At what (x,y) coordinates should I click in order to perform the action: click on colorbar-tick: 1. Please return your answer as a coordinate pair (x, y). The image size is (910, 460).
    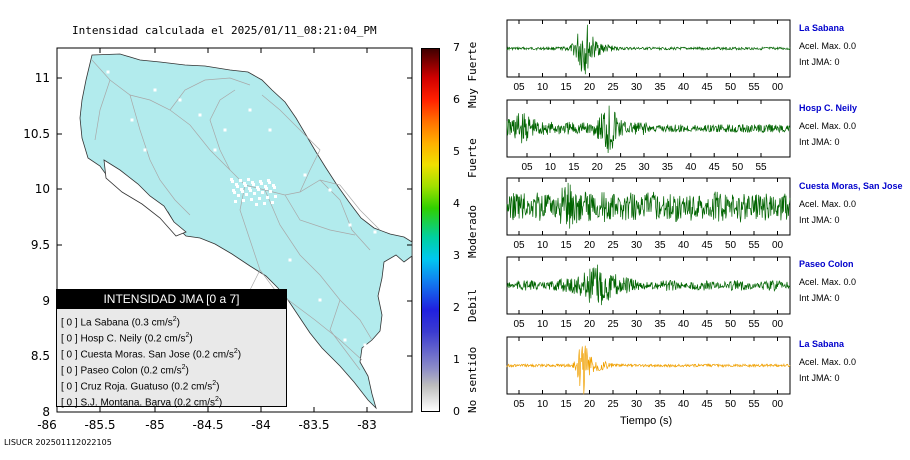
    Looking at the image, I should click on (456, 359).